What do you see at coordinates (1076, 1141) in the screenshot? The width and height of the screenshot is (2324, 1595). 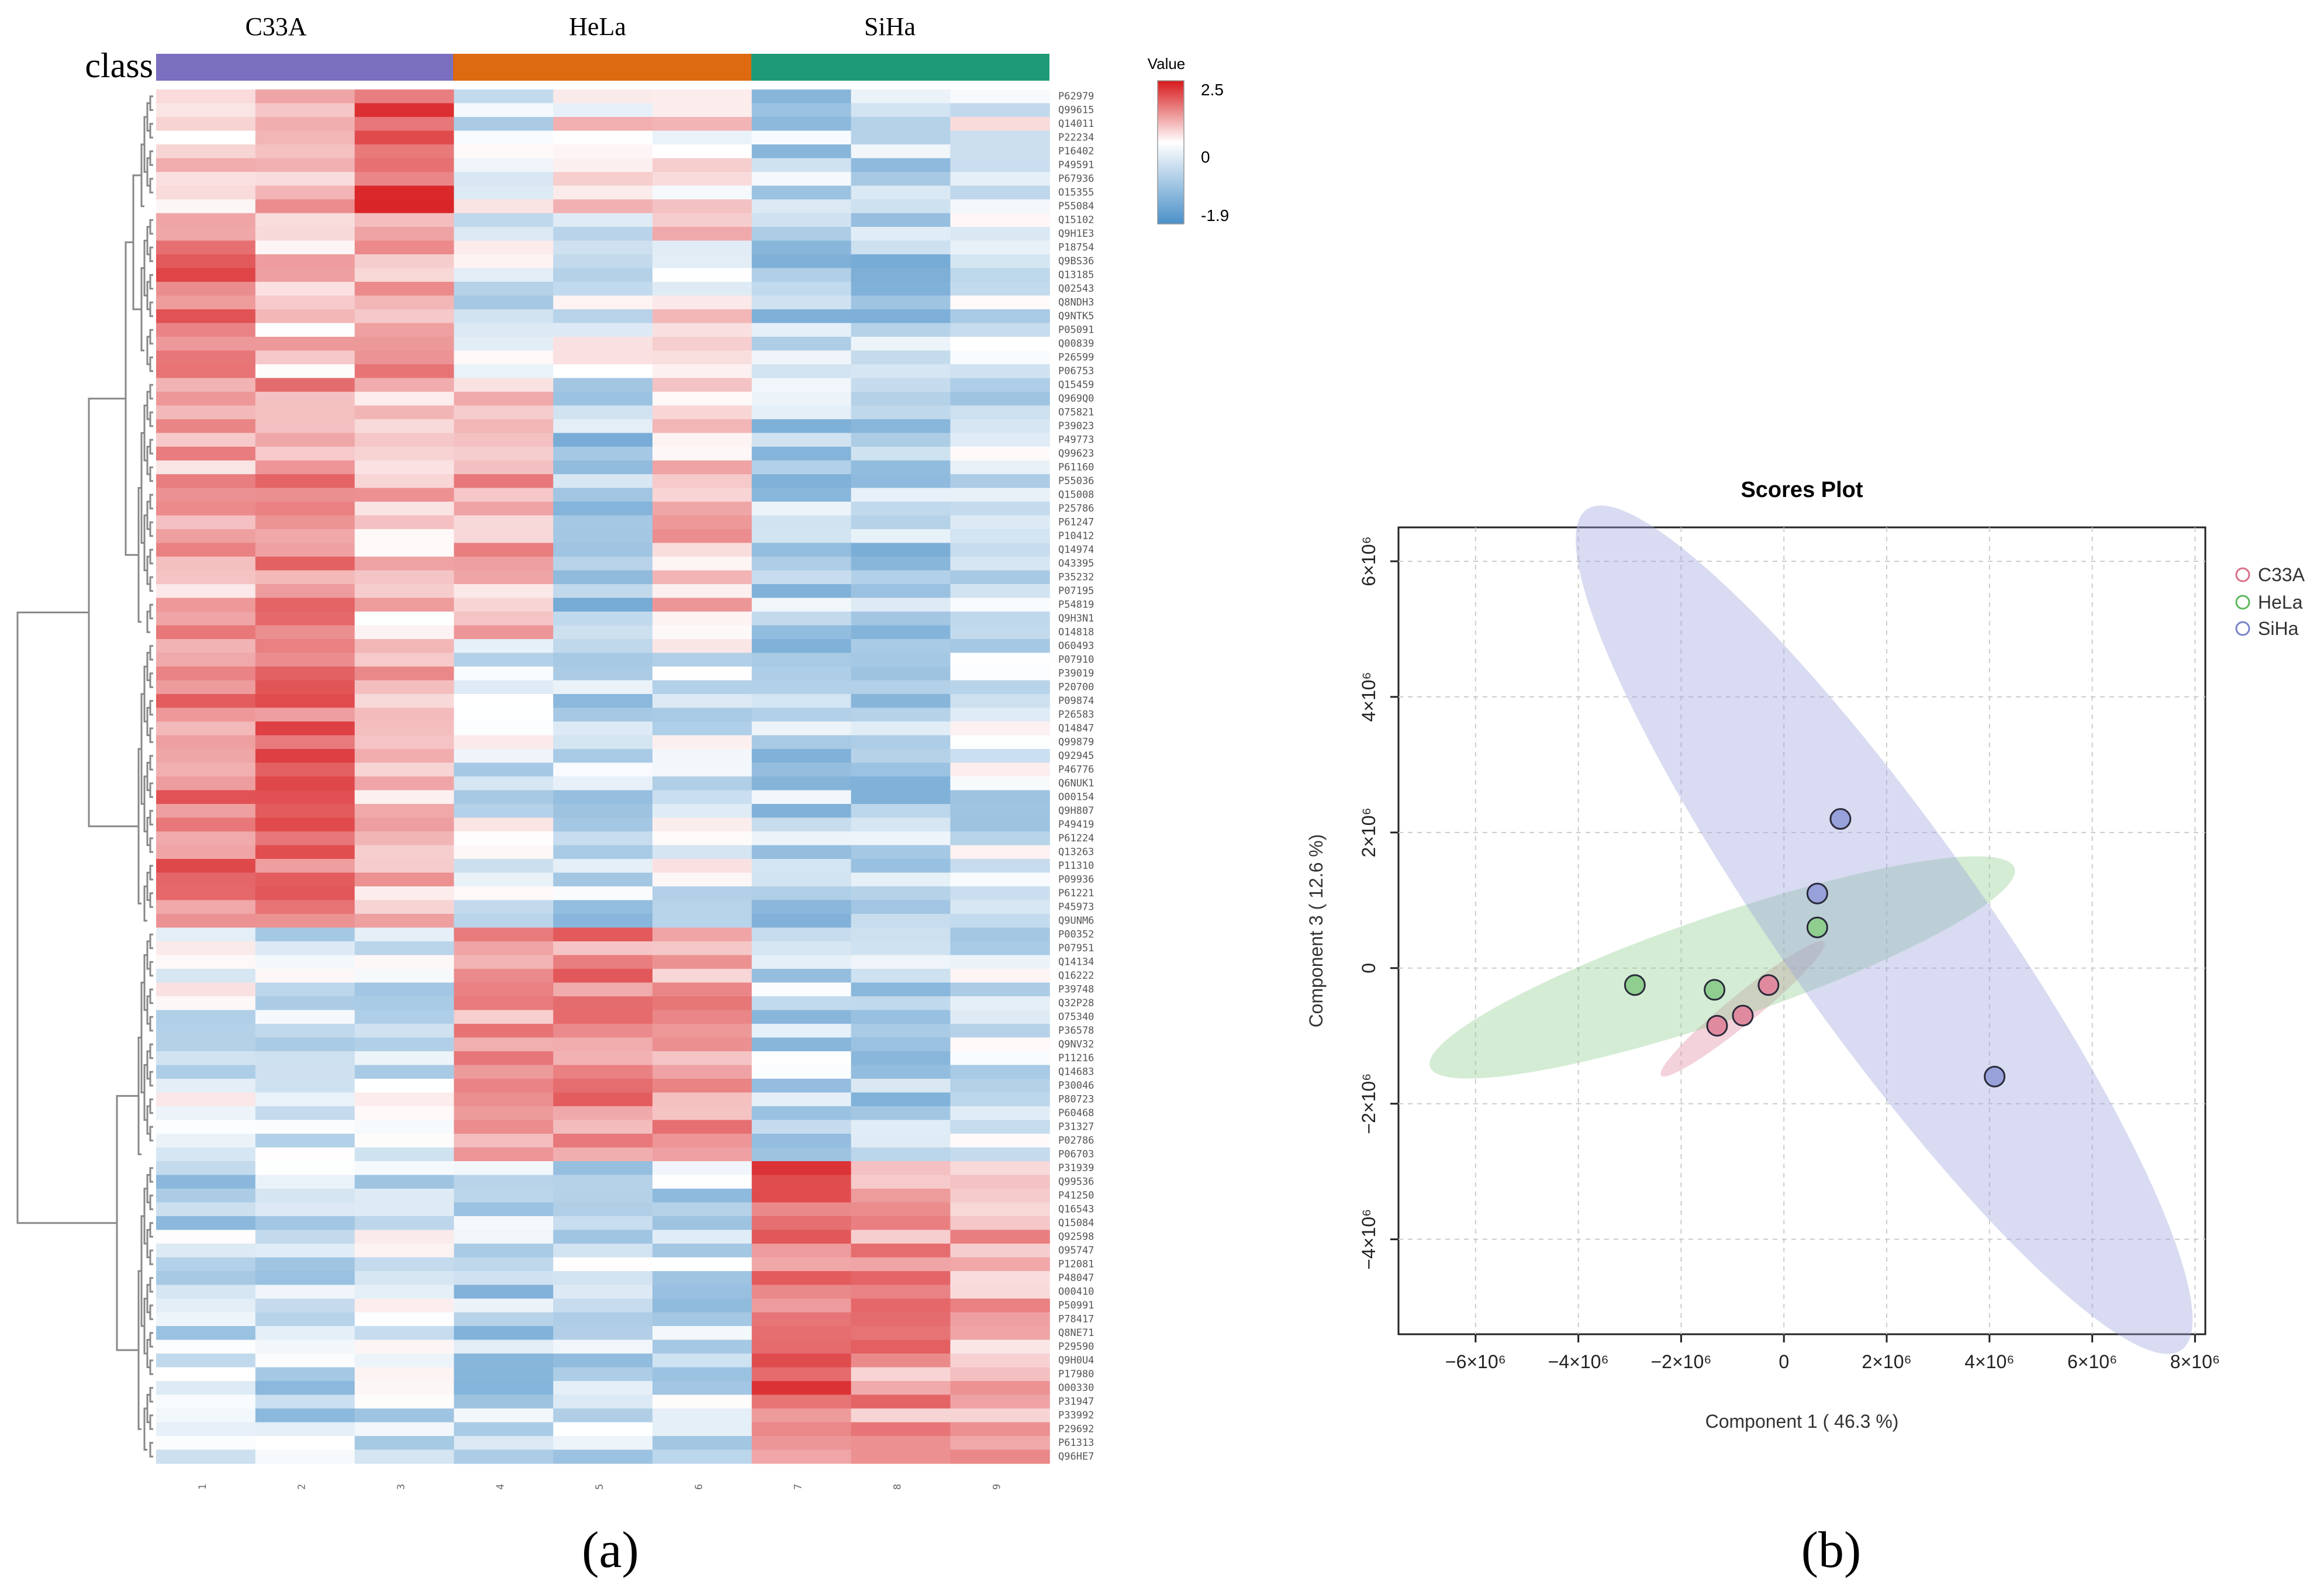 I see `row-label: P02786` at bounding box center [1076, 1141].